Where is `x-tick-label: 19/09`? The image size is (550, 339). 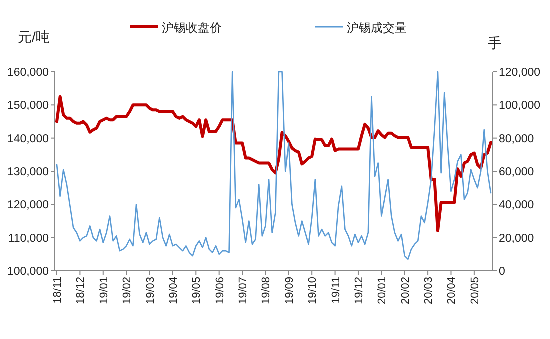
x-tick-label: 19/09 is located at coordinates (290, 291).